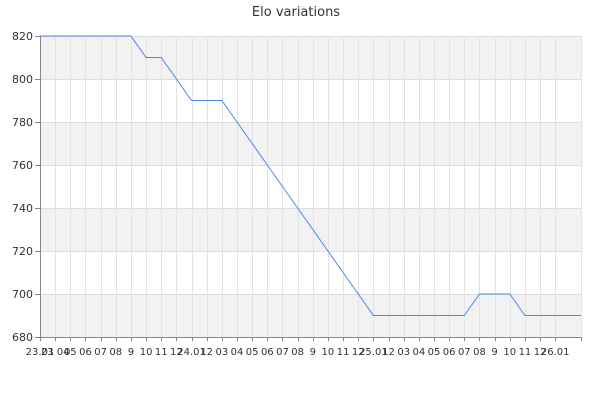  Describe the element at coordinates (22, 79) in the screenshot. I see `y-tick-label-800: 800` at that location.